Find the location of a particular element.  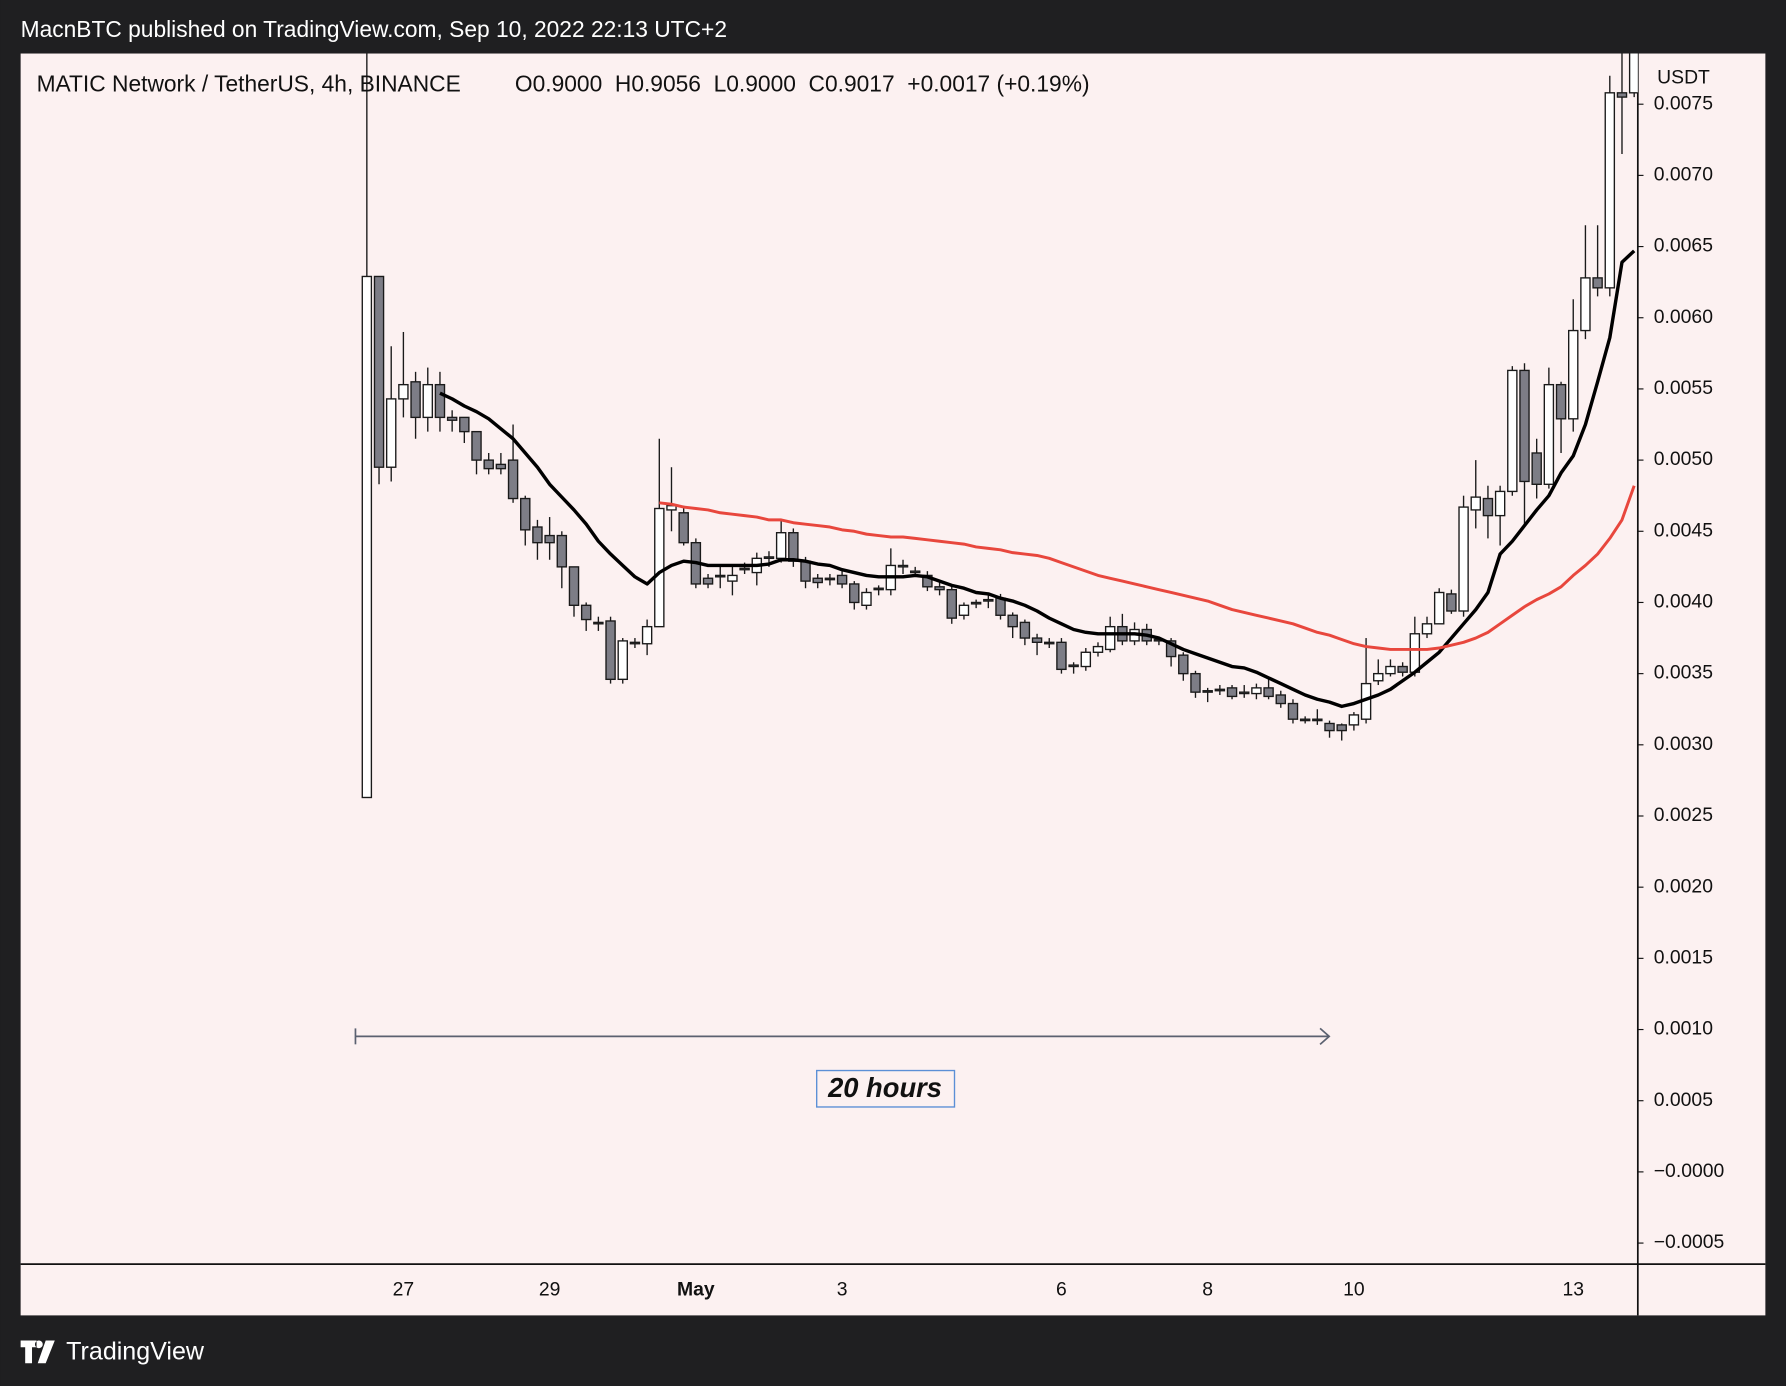

x-tick-label: 3 is located at coordinates (842, 1289).